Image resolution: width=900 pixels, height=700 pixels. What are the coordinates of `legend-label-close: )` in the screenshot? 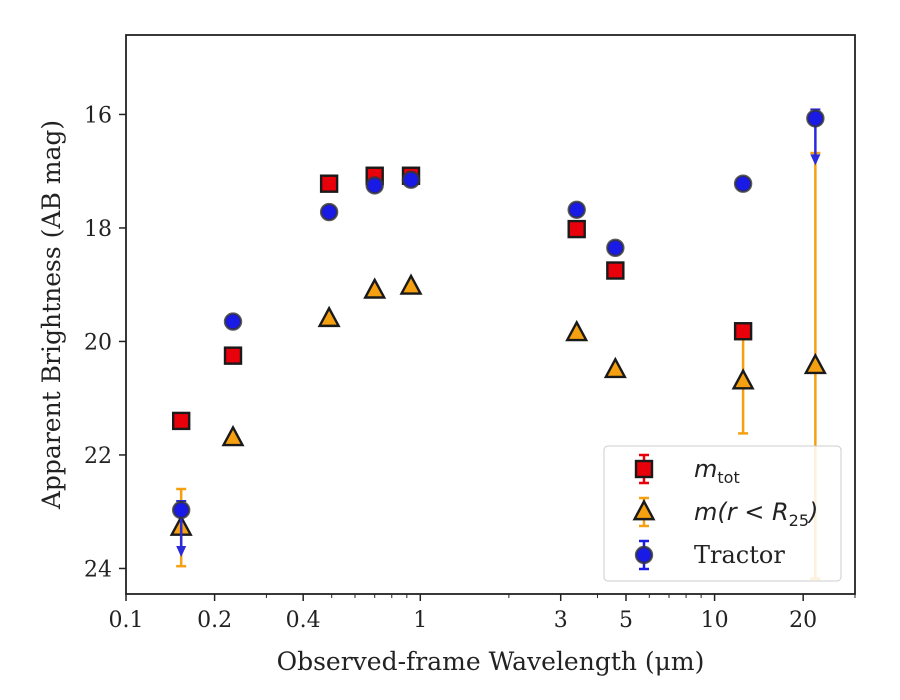 It's located at (812, 512).